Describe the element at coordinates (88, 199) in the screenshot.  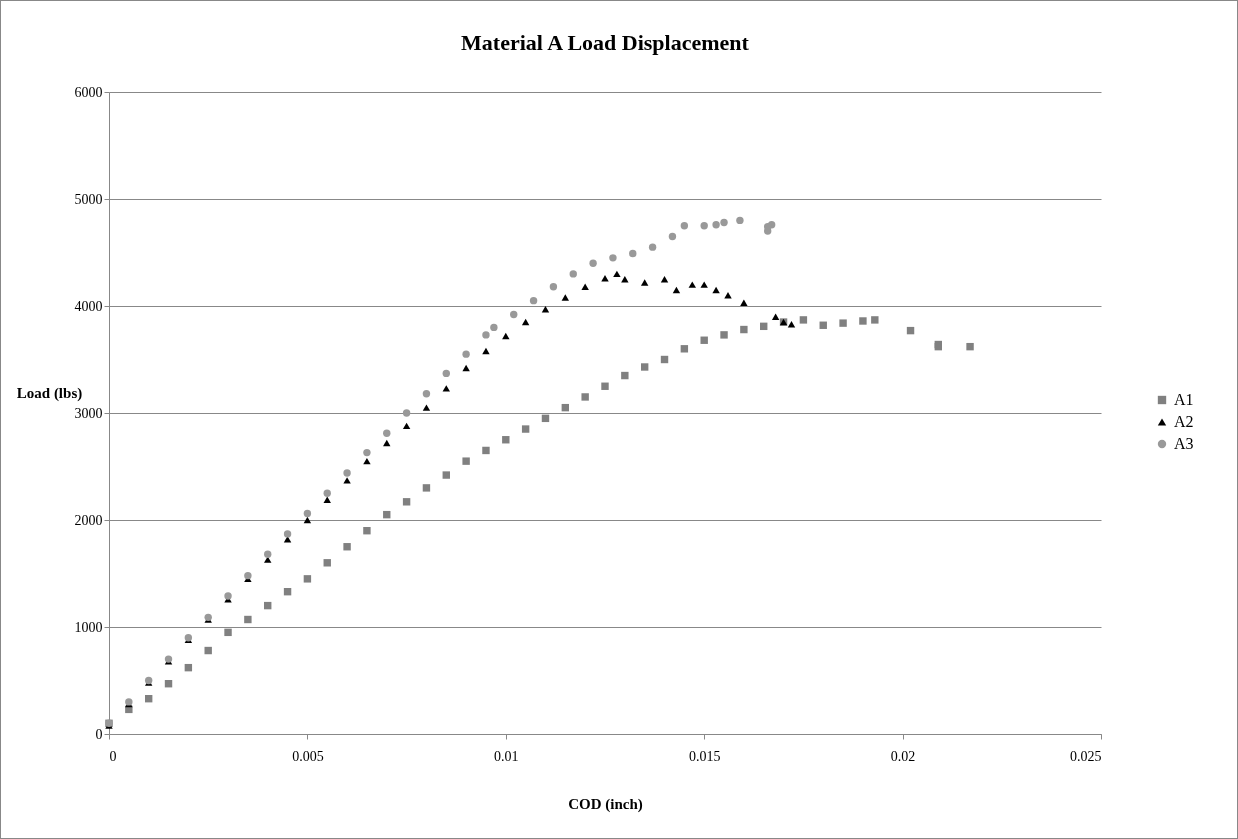
I see `y-tick-label: 5000` at that location.